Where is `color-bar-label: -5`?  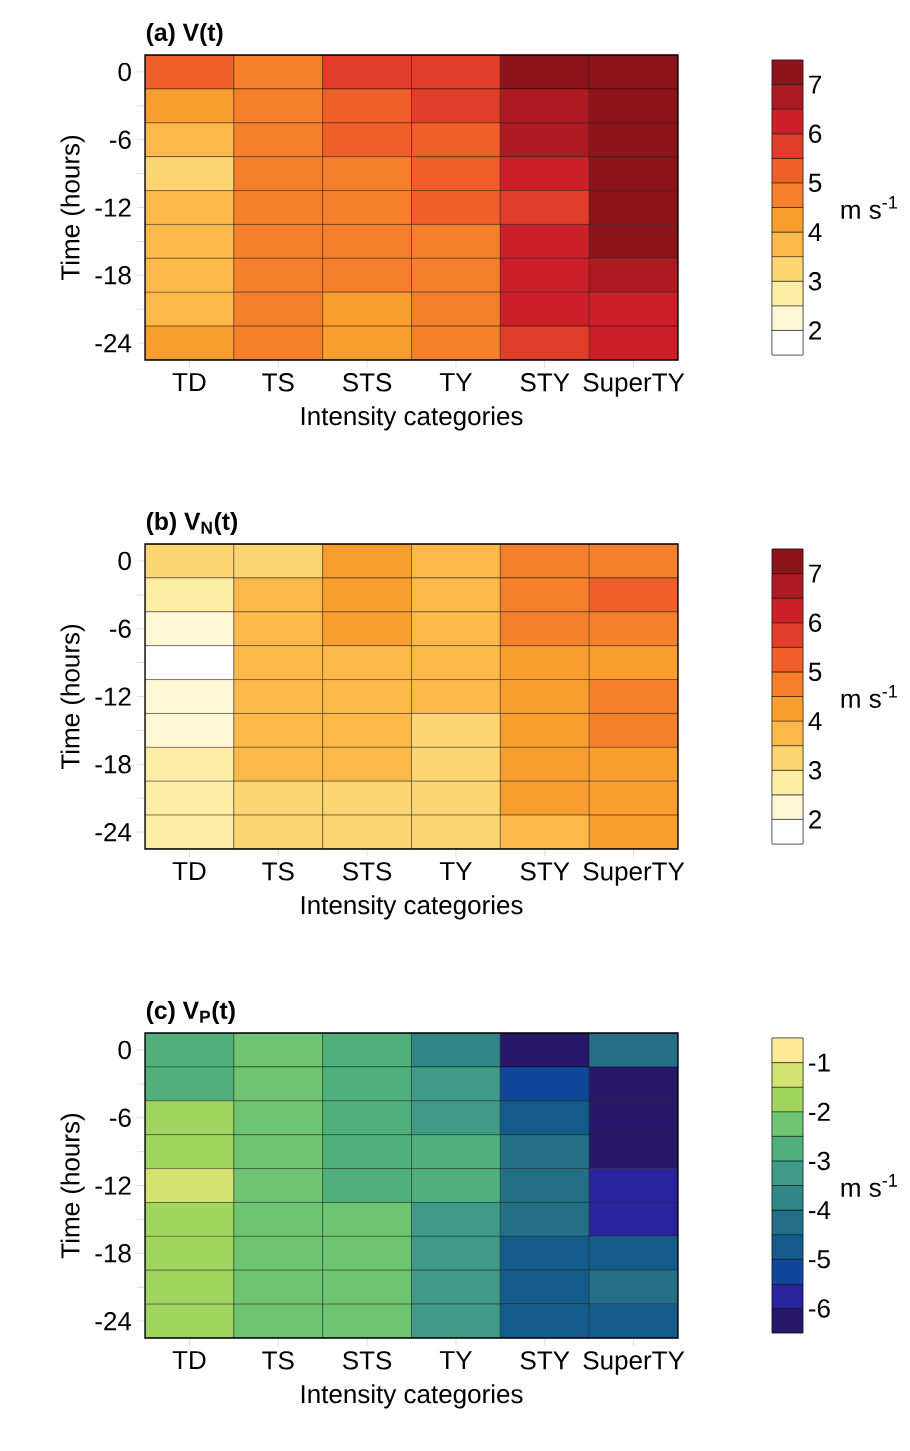
color-bar-label: -5 is located at coordinates (819, 1259).